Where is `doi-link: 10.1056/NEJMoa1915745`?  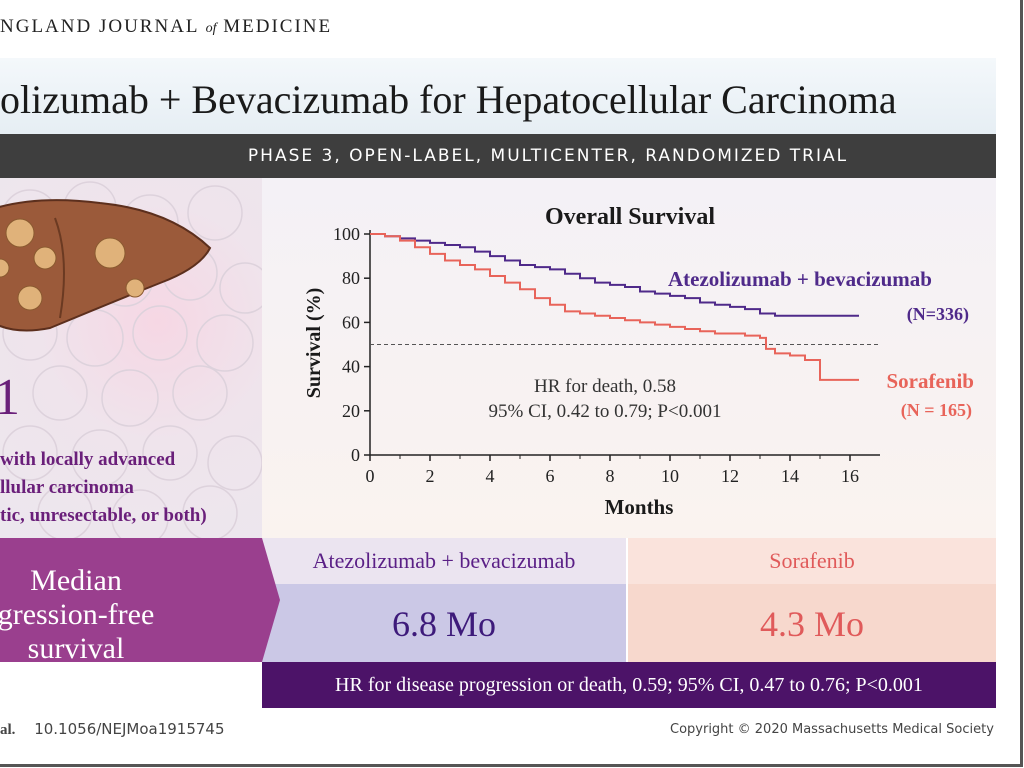 doi-link: 10.1056/NEJMoa1915745 is located at coordinates (129, 729).